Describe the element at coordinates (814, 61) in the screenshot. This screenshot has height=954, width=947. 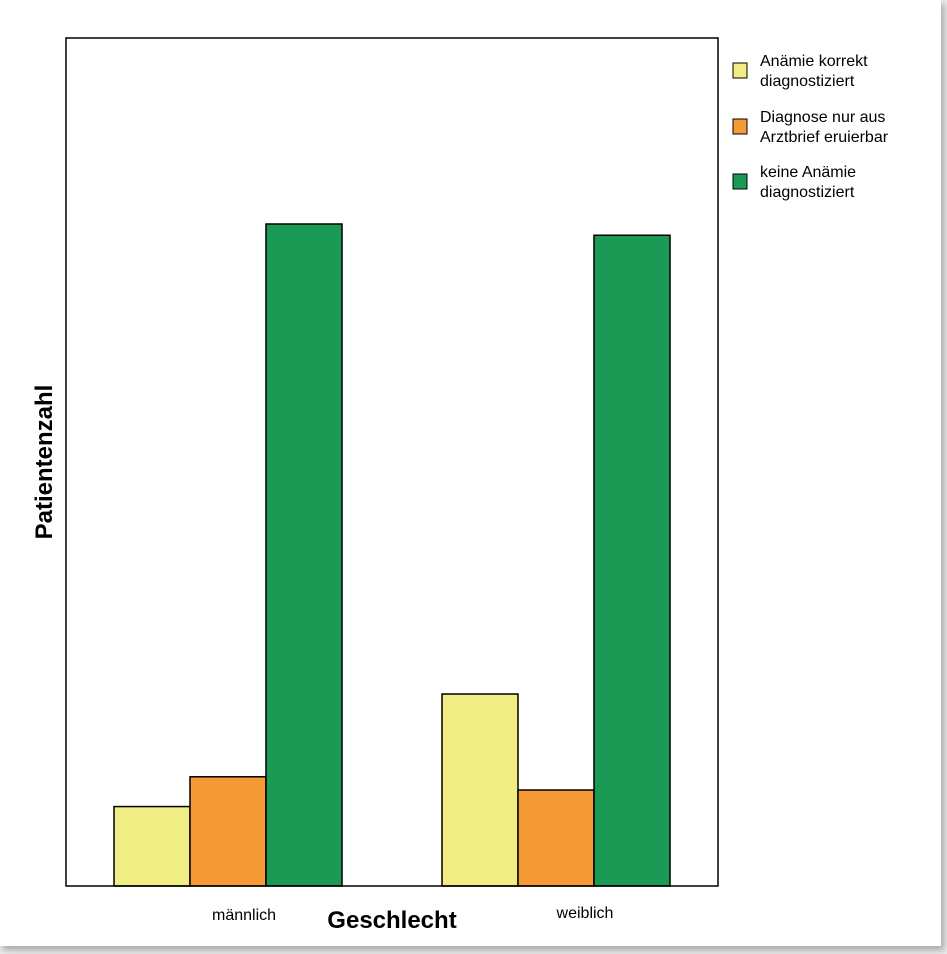
I see `legend-label-korrekt-line1: Anämie korrekt` at that location.